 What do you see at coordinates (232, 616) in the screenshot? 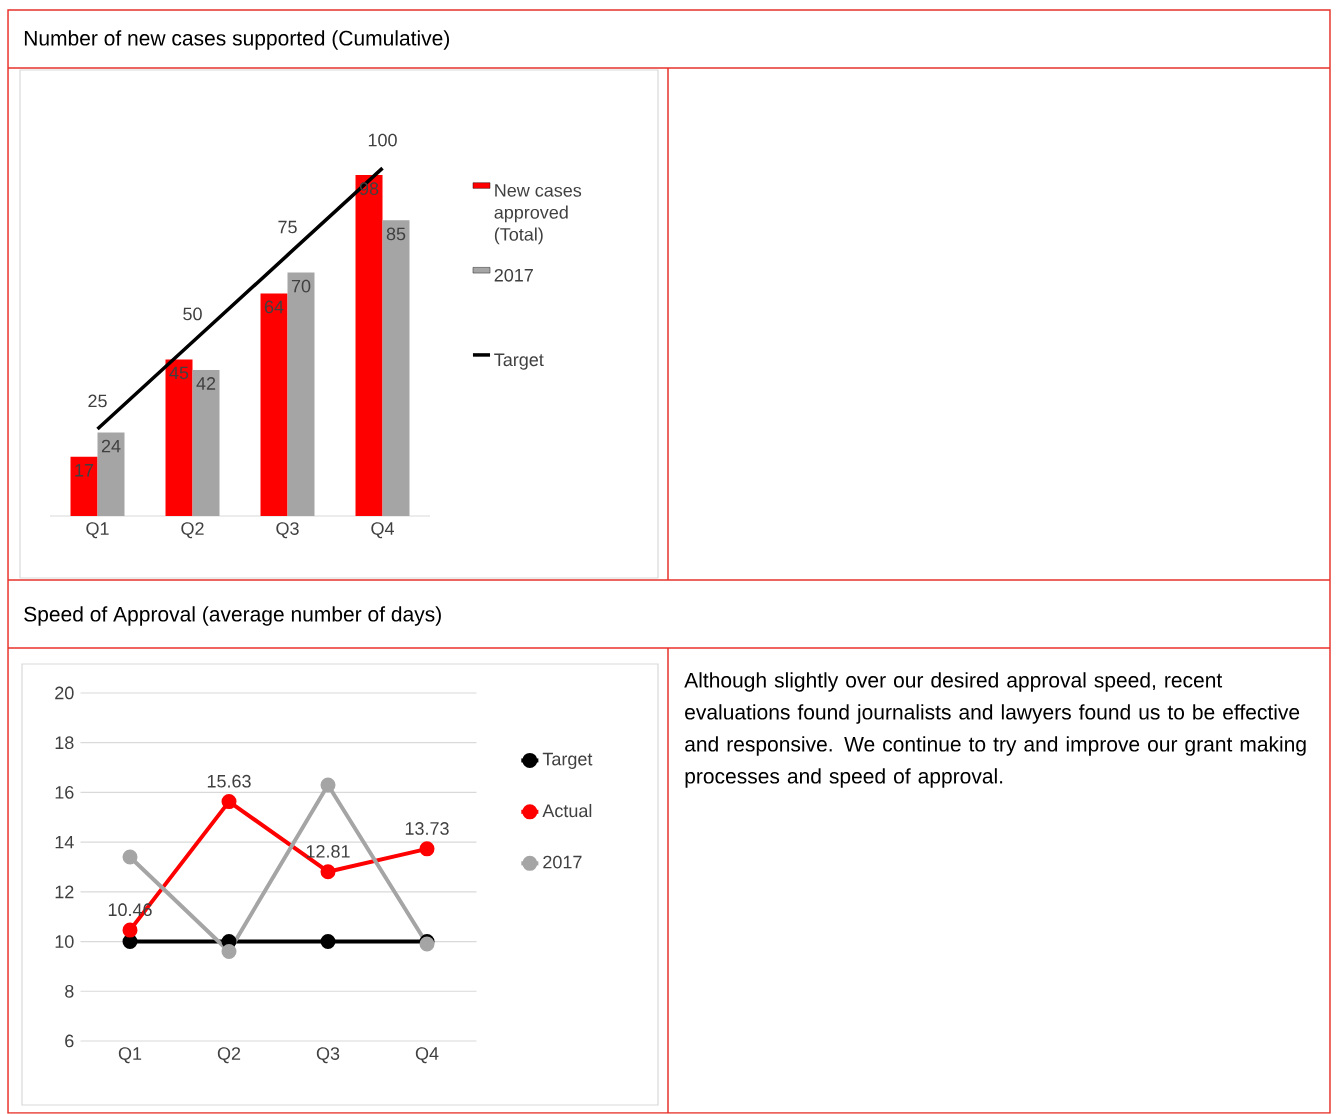
I see `chart-title: Speed of Approval (average number of days)` at bounding box center [232, 616].